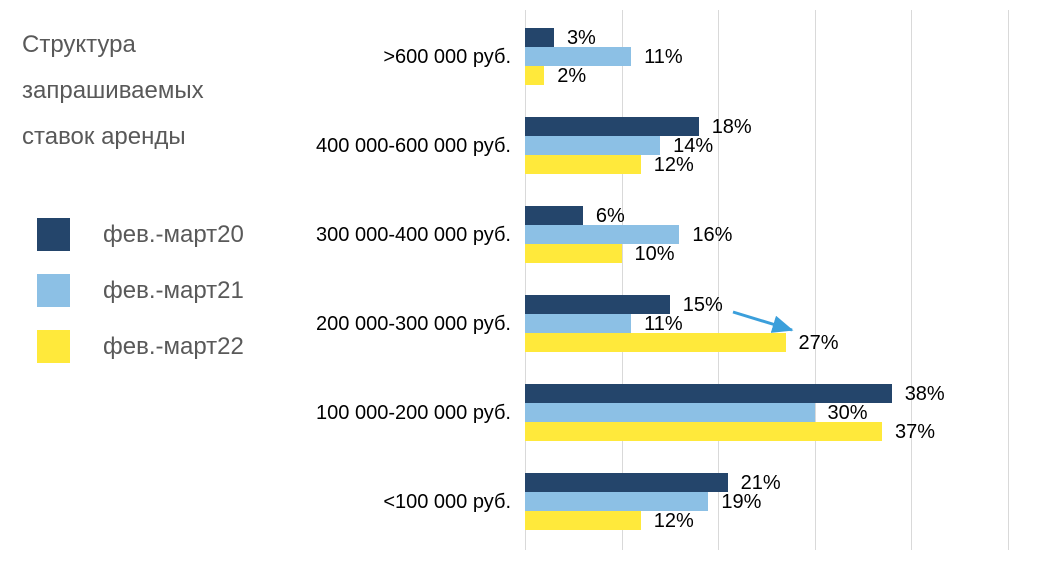 Image resolution: width=1048 pixels, height=572 pixels. Describe the element at coordinates (693, 145) in the screenshot. I see `value-label: 14%` at that location.